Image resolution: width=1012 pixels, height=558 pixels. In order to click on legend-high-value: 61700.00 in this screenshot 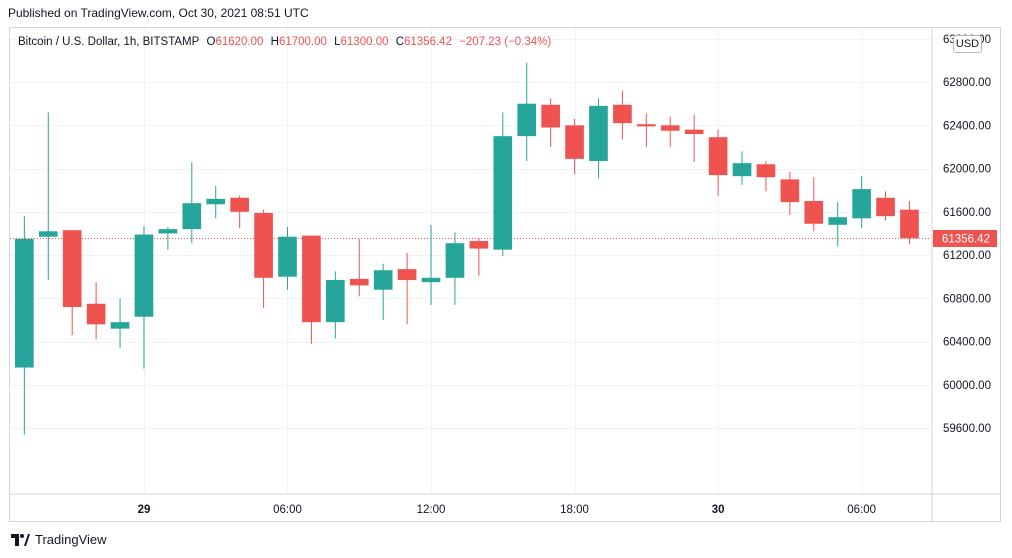, I will do `click(302, 42)`.